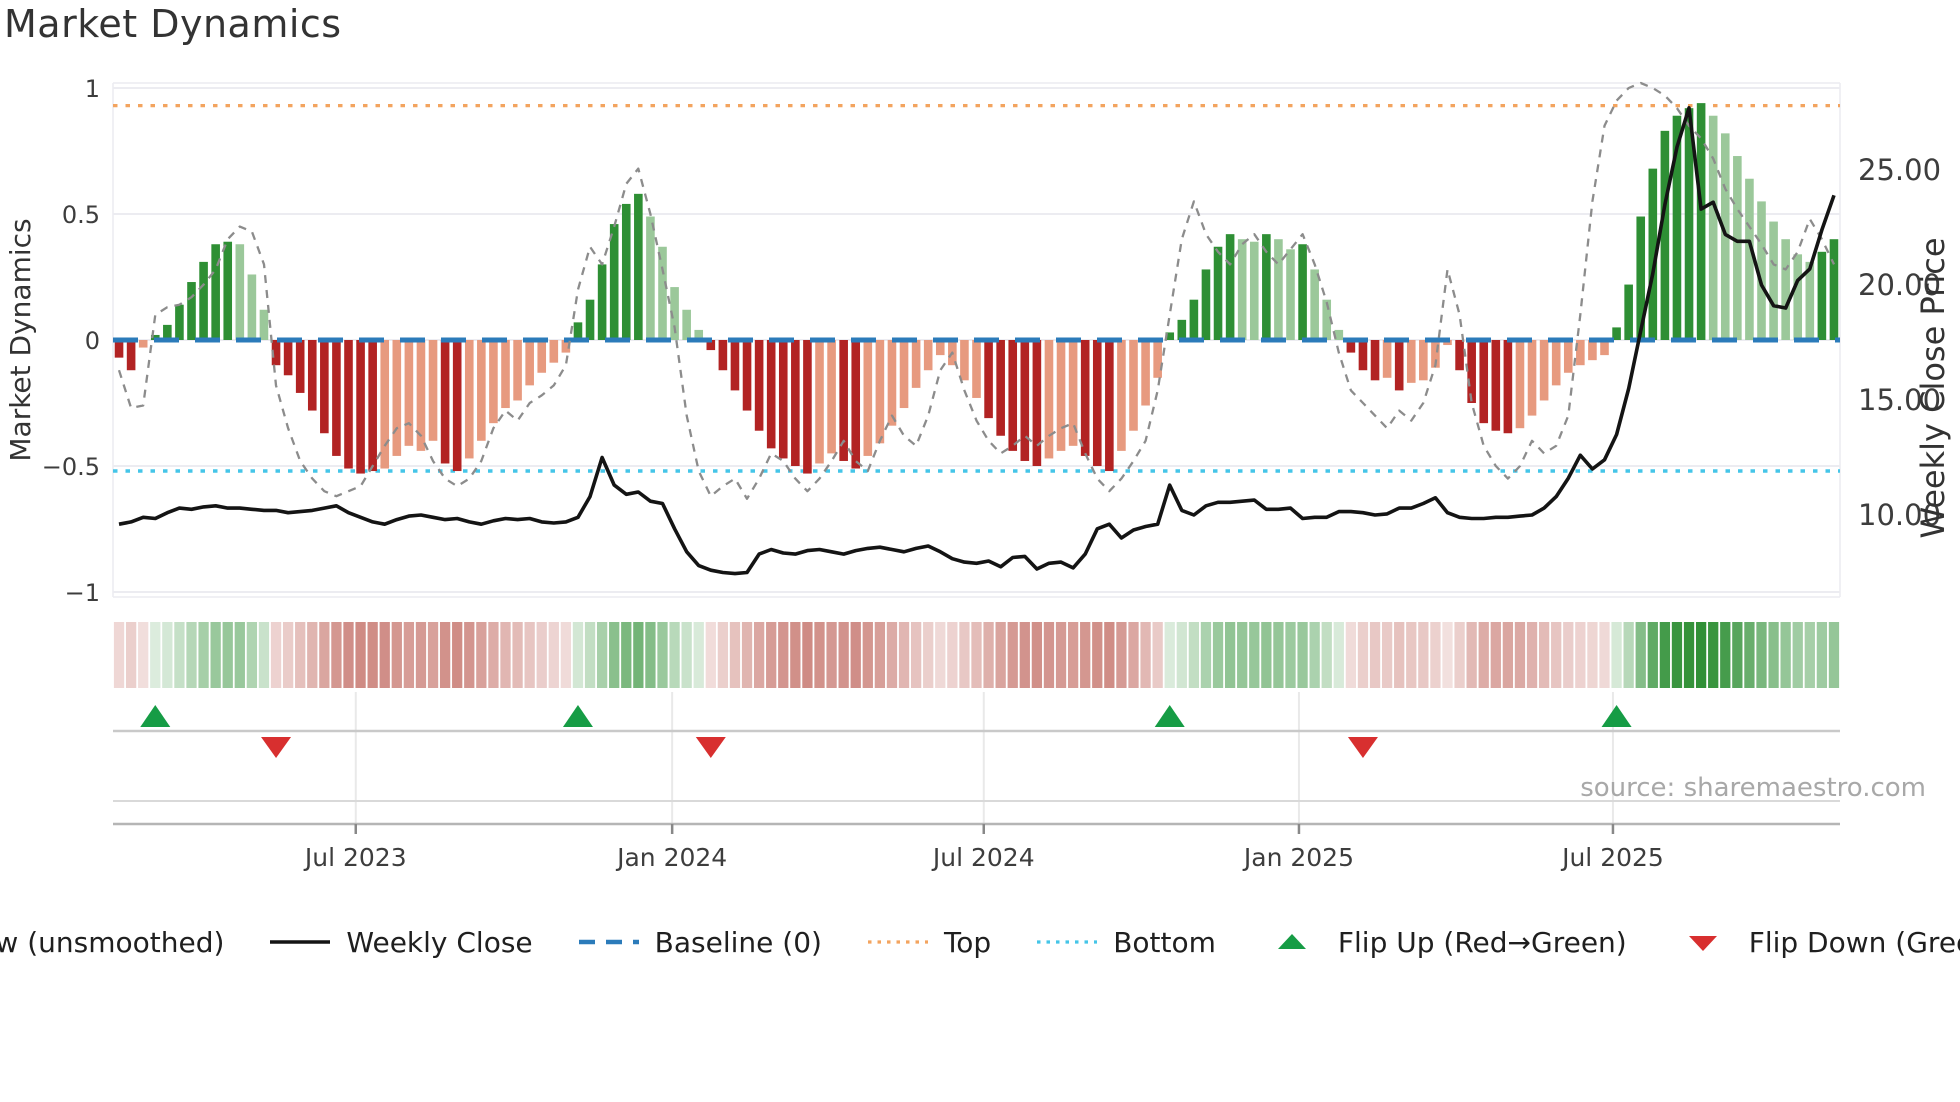  Describe the element at coordinates (1164, 942) in the screenshot. I see `legend-label: Bottom` at that location.